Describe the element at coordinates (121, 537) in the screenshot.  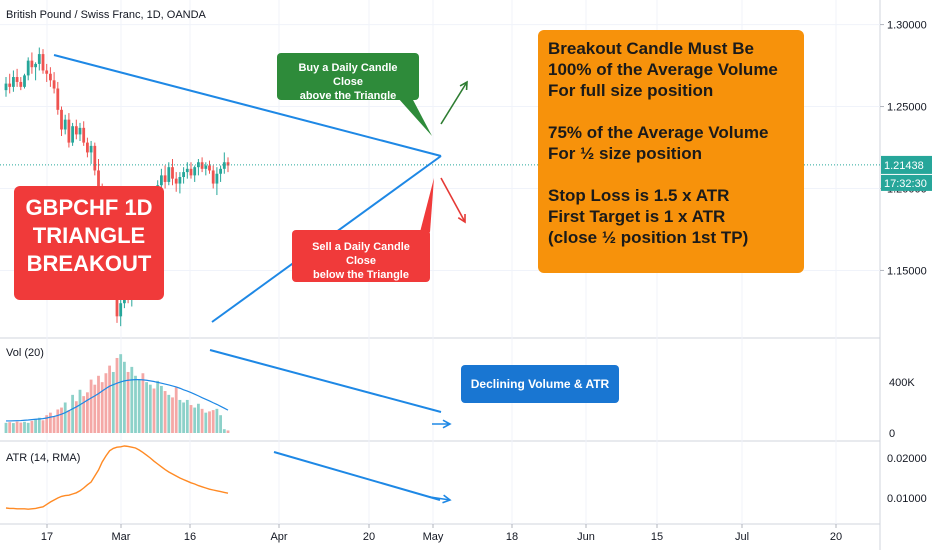
I see `time-tick-label: Mar` at that location.